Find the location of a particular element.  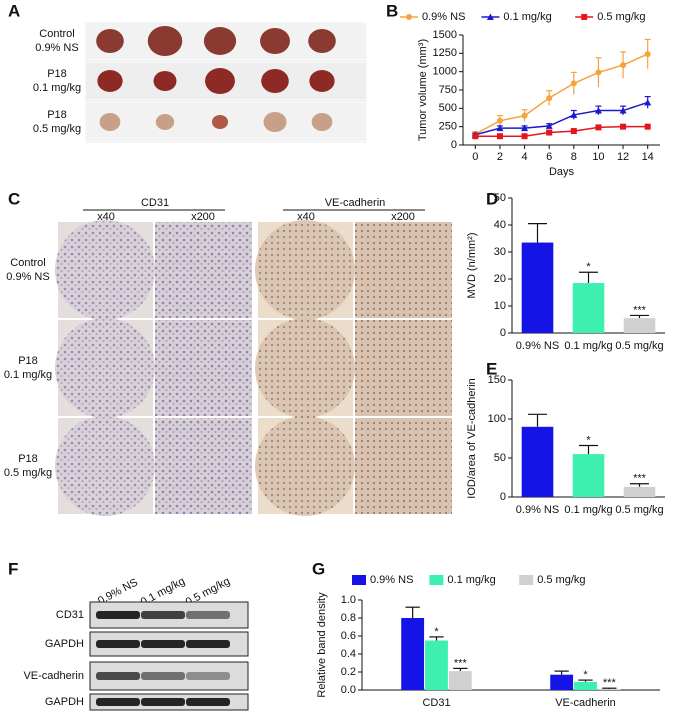

row-label: 0.9% NS is located at coordinates (27, 277).